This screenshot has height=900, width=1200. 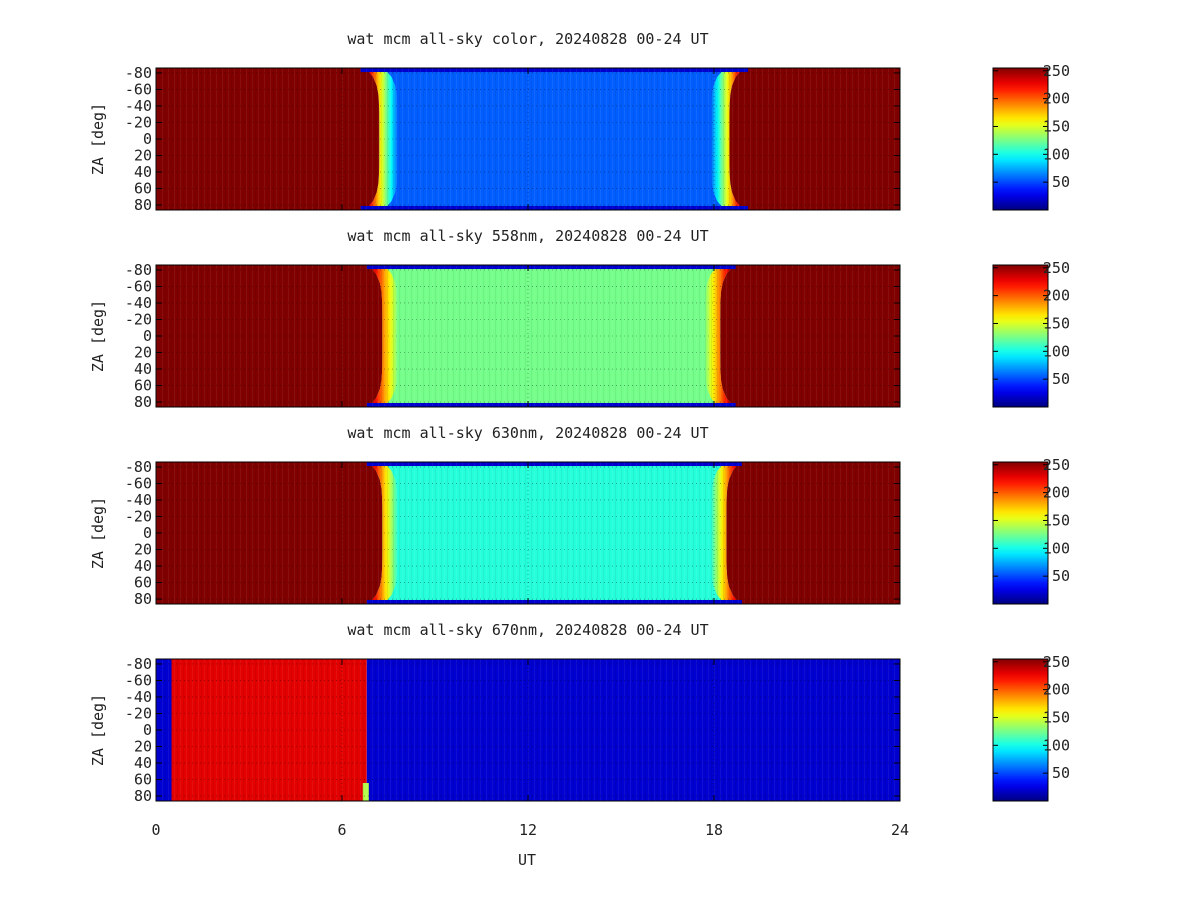 What do you see at coordinates (900, 830) in the screenshot?
I see `x-tick-label: 24` at bounding box center [900, 830].